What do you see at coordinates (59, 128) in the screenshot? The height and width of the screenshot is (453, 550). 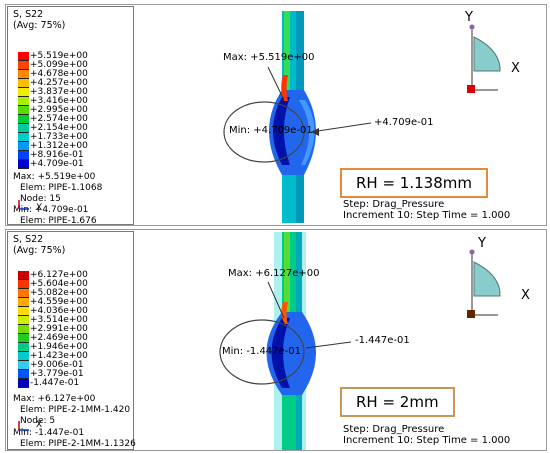 I see `legend-level-label: +2.154e+00` at bounding box center [59, 128].